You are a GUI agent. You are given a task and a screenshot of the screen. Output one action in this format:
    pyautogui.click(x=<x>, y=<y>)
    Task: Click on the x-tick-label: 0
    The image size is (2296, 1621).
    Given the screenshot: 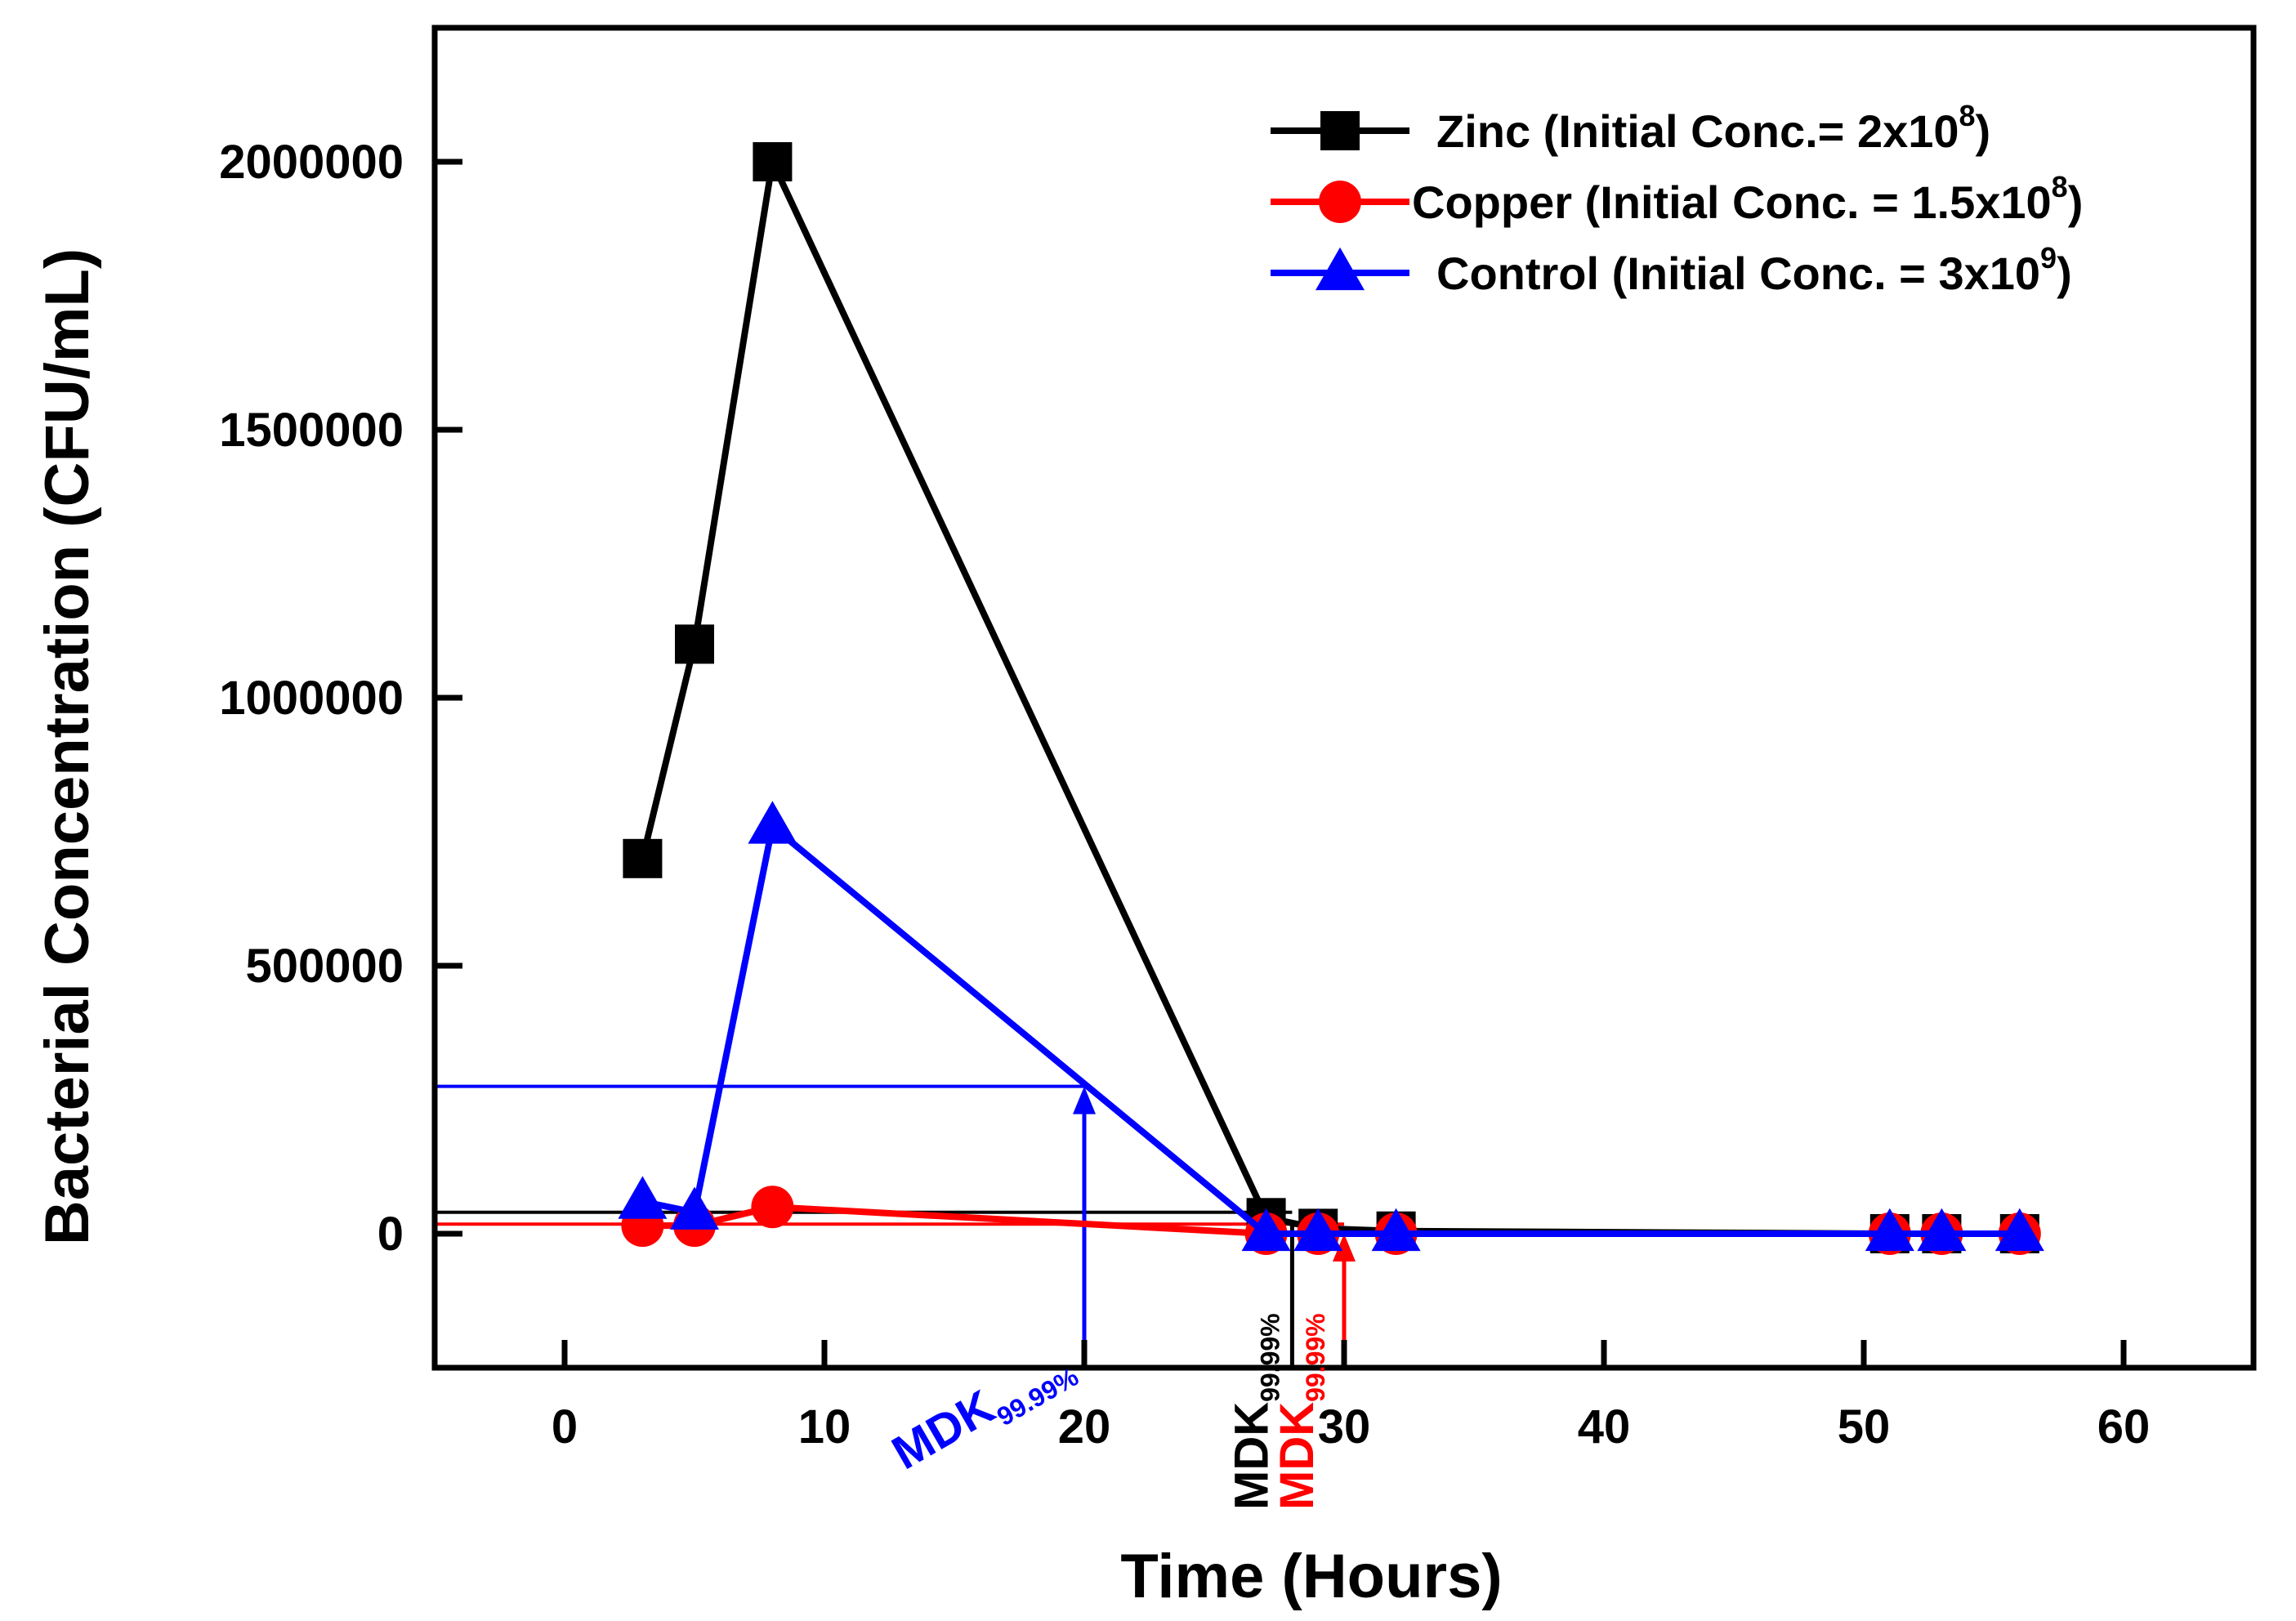 What is the action you would take?
    pyautogui.click(x=565, y=1427)
    